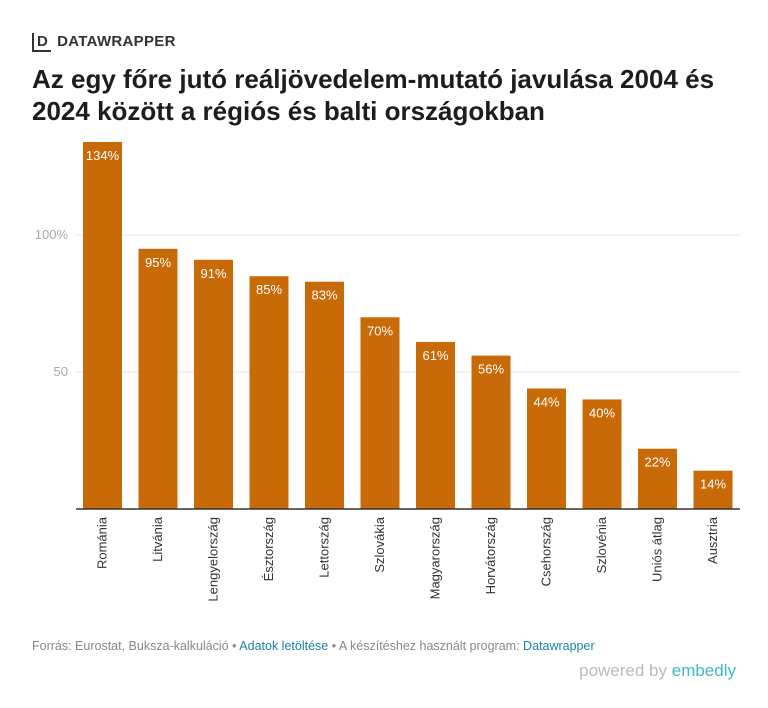 Image resolution: width=768 pixels, height=708 pixels. I want to click on x-tick-label: Lengyelország, so click(213, 559).